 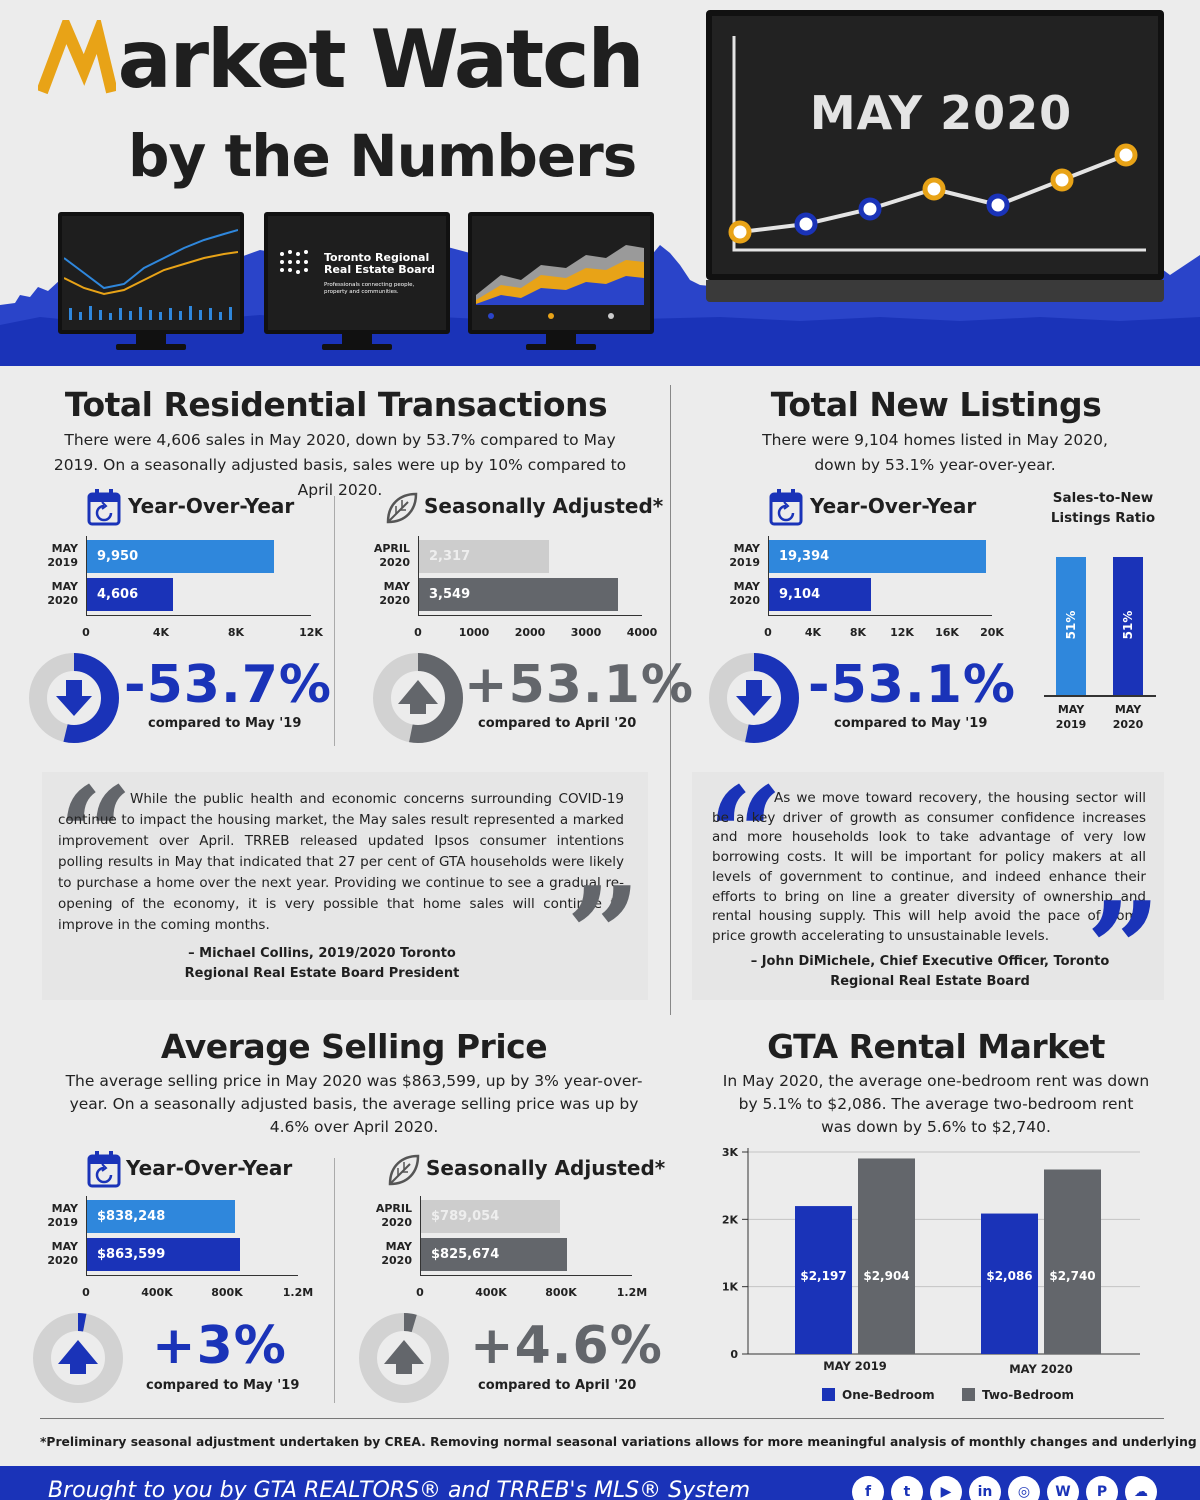 I want to click on pinterest-icon: P, so click(x=1102, y=1488).